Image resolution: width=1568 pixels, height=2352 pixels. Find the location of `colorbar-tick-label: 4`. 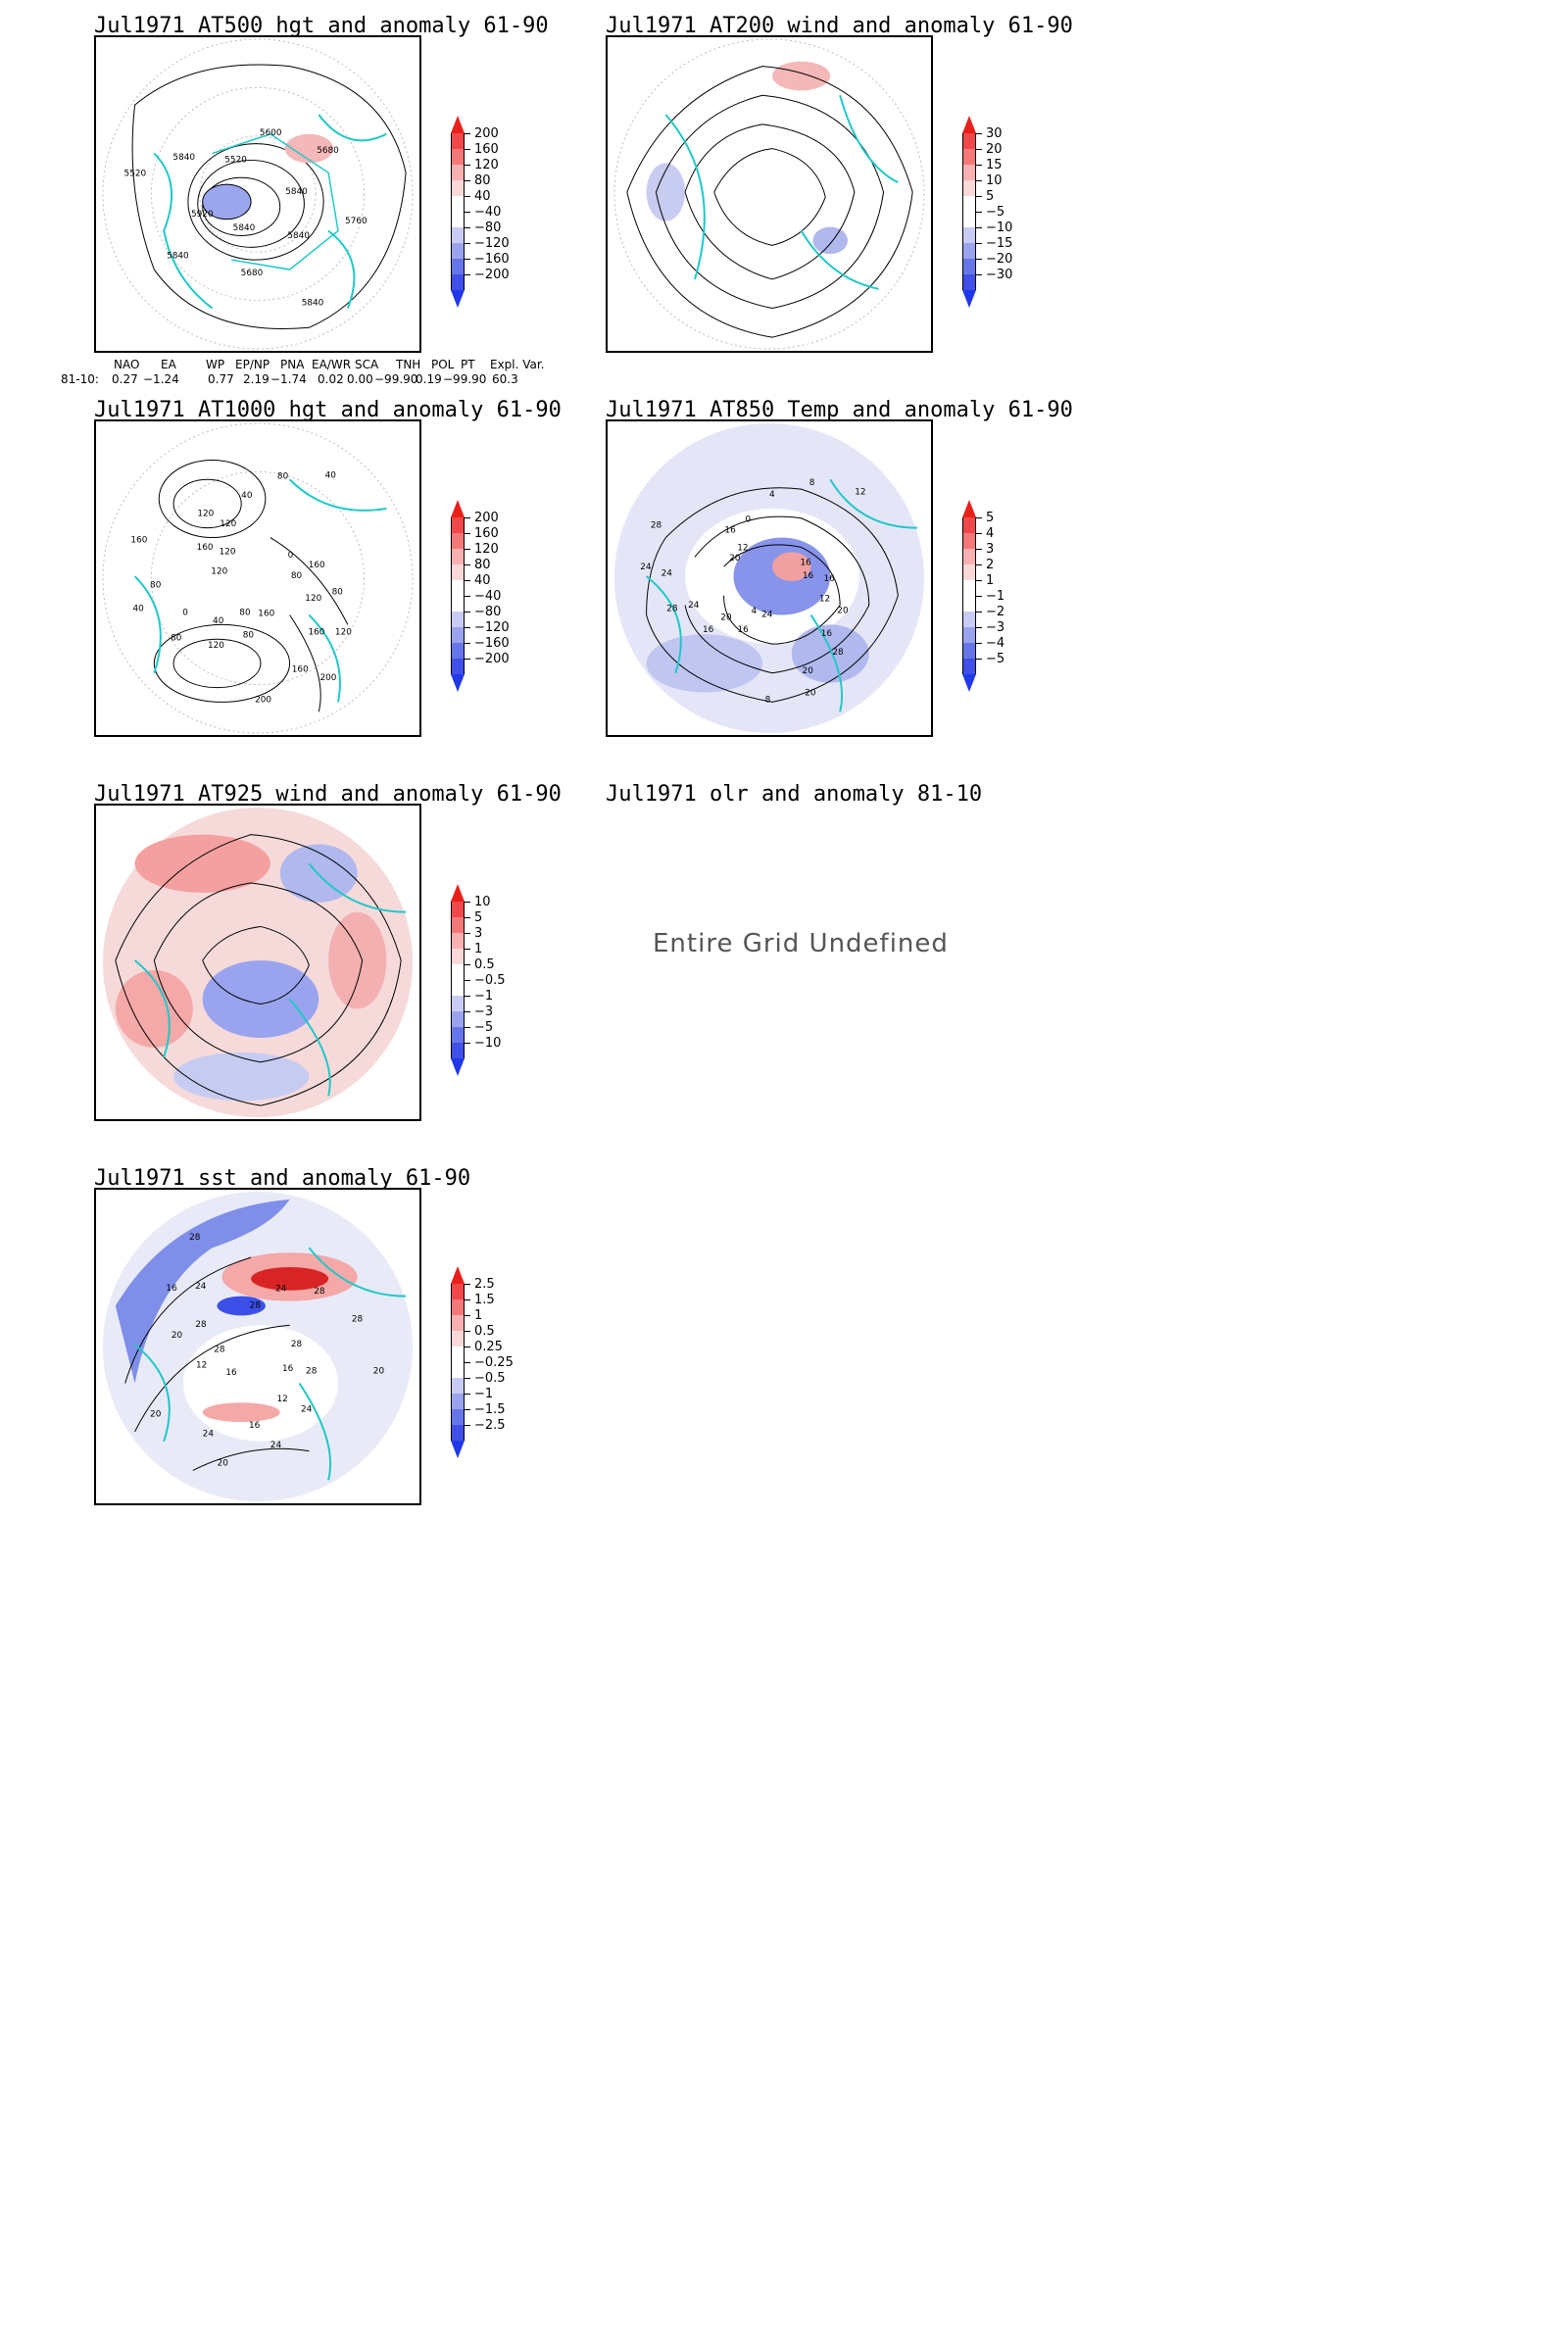

colorbar-tick-label: 4 is located at coordinates (990, 533).